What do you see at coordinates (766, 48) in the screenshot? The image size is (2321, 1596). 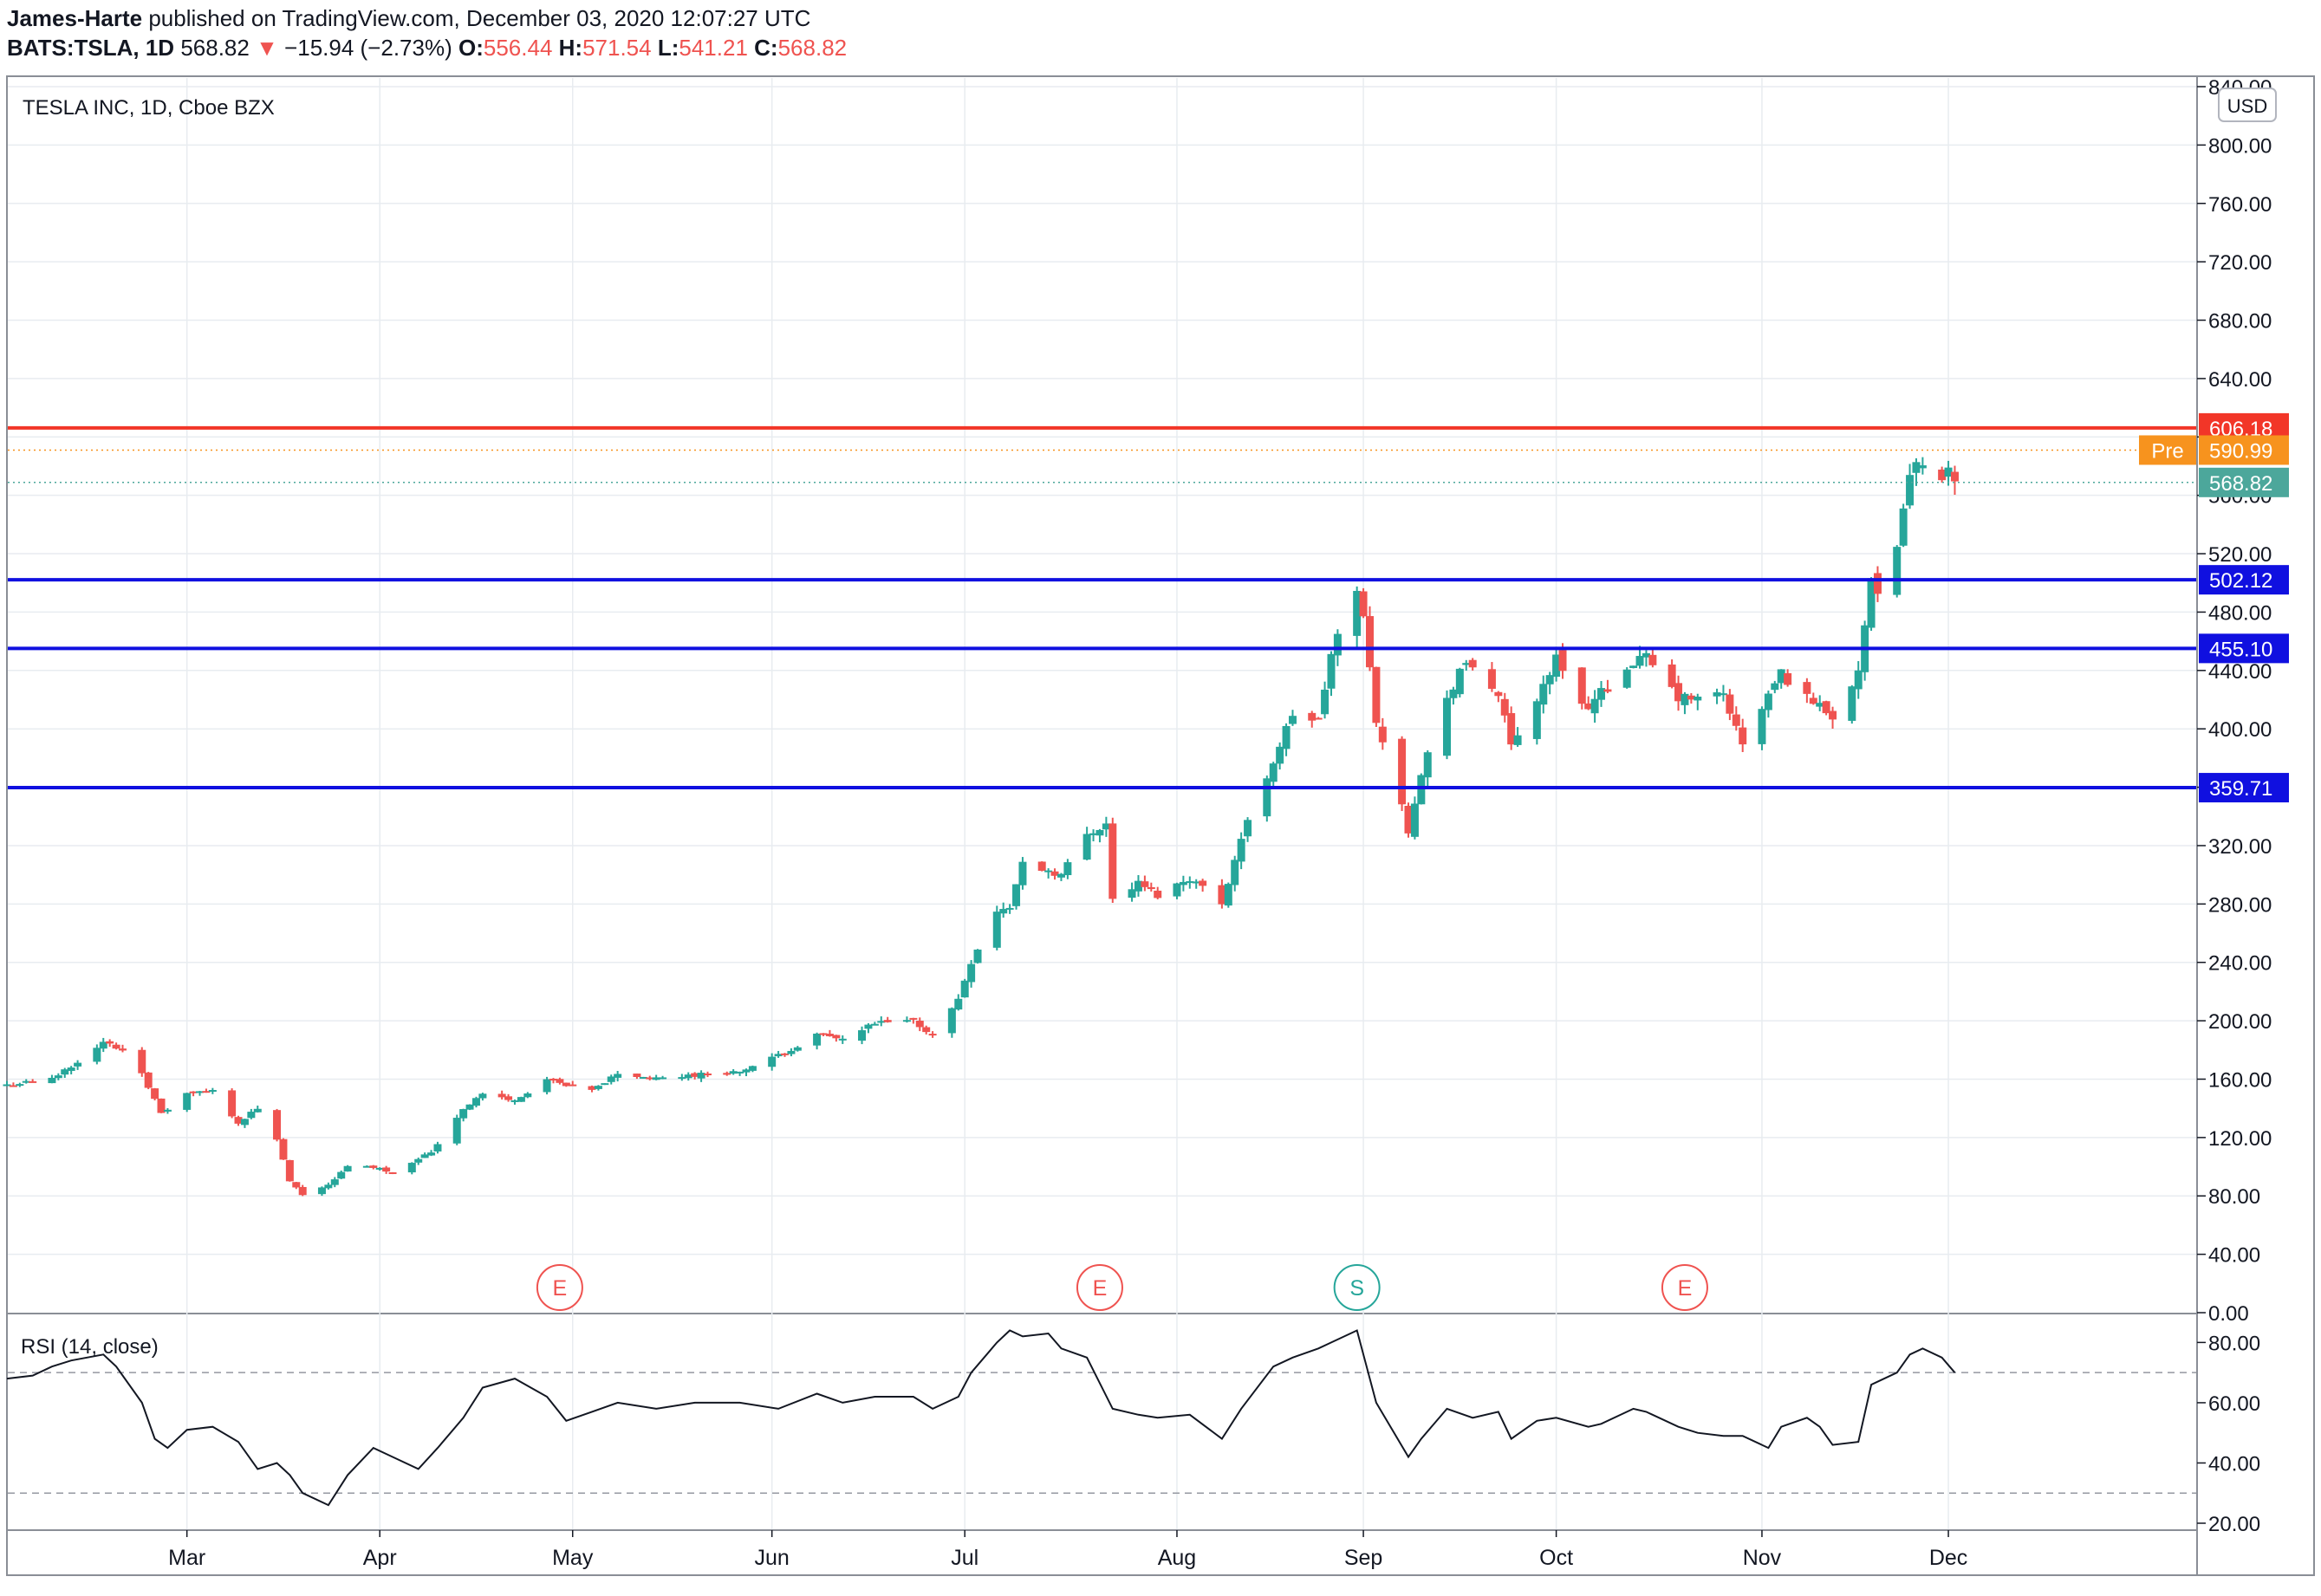 I see `close-label: C:` at bounding box center [766, 48].